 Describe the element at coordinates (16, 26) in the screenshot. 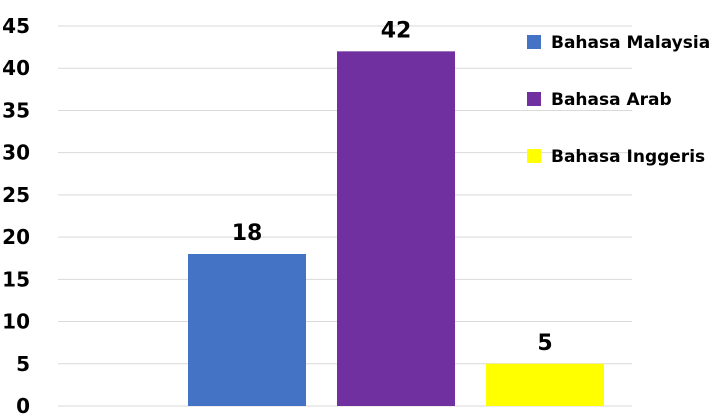

I see `y-tick-label: 45` at that location.